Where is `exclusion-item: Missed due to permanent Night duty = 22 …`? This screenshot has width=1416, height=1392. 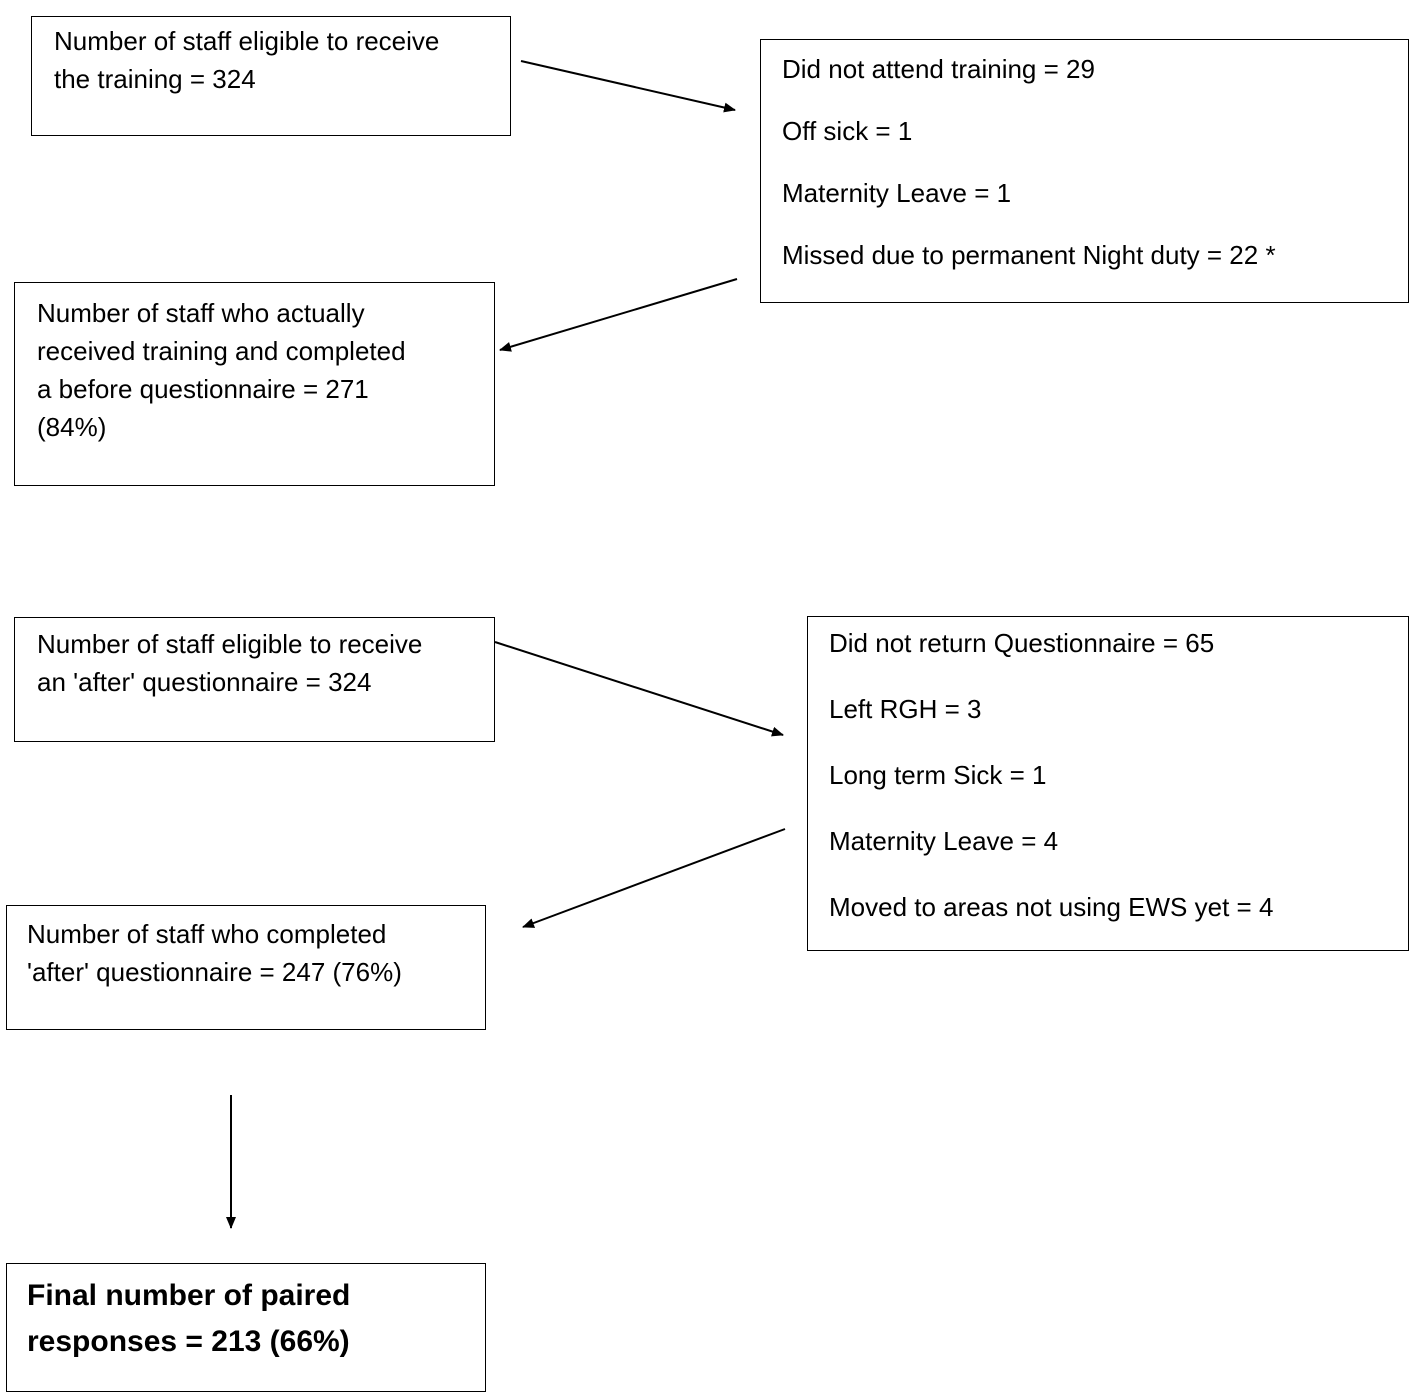 exclusion-item: Missed due to permanent Night duty = 22 … is located at coordinates (1029, 255).